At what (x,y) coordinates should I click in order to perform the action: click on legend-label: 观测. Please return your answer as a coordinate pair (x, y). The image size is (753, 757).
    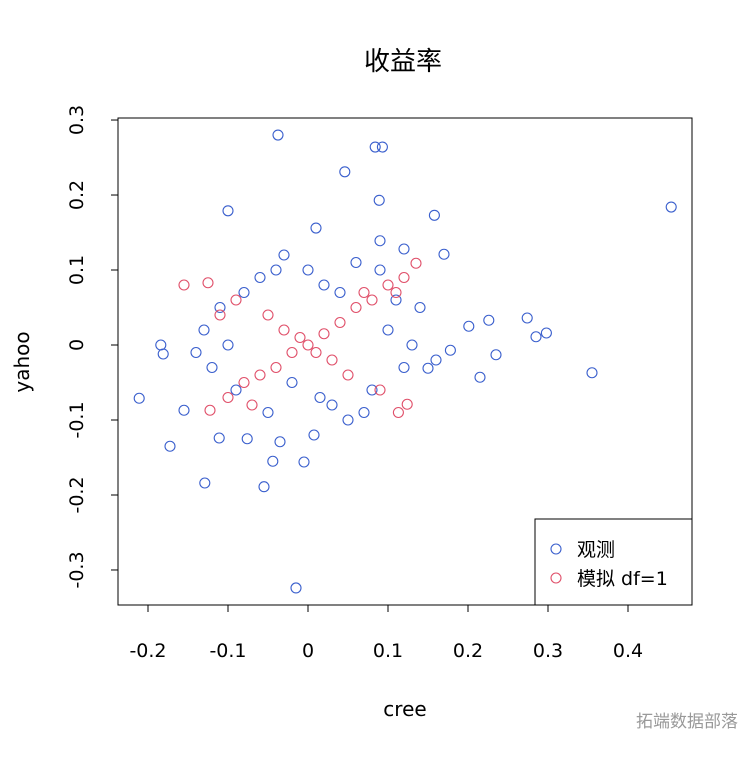
    Looking at the image, I should click on (596, 550).